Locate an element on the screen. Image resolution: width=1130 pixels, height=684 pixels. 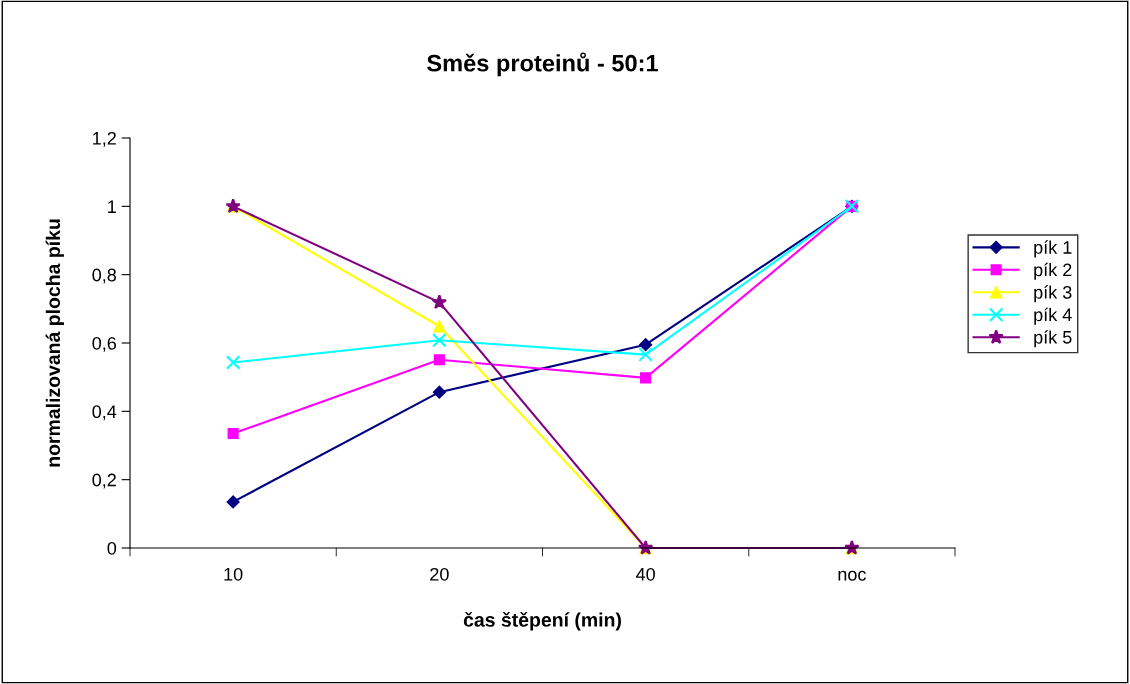
y-tick-label: 0,8 is located at coordinates (104, 276).